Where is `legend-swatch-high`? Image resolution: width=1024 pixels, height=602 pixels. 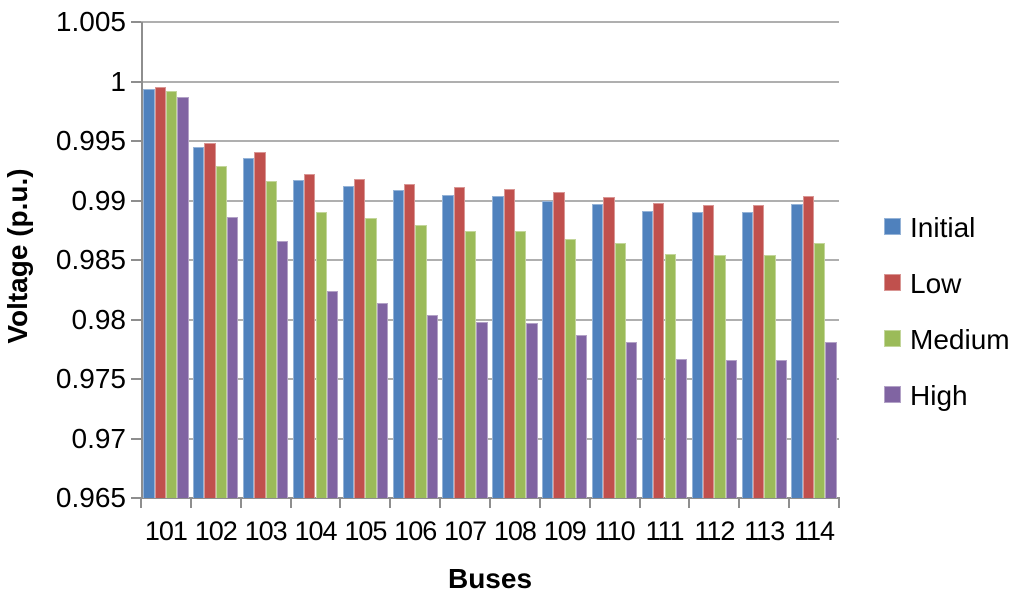 legend-swatch-high is located at coordinates (892, 394).